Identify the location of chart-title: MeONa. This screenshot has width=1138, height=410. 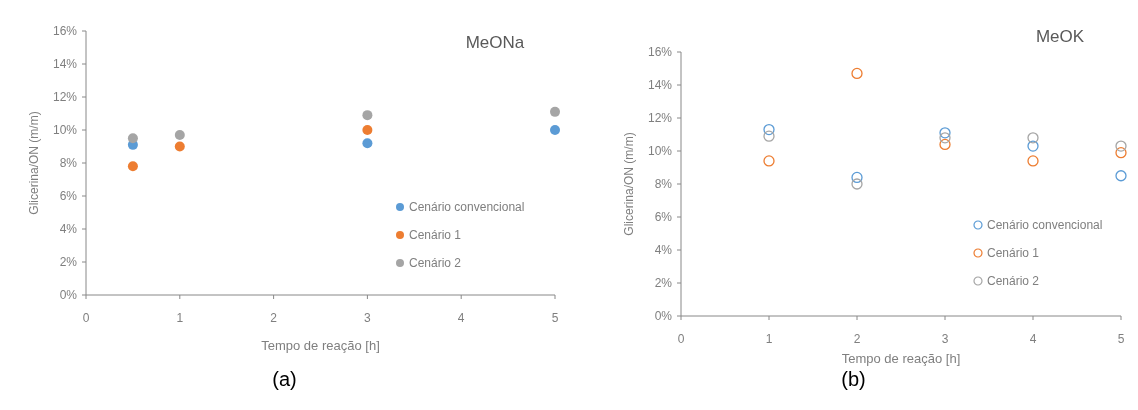
(495, 42).